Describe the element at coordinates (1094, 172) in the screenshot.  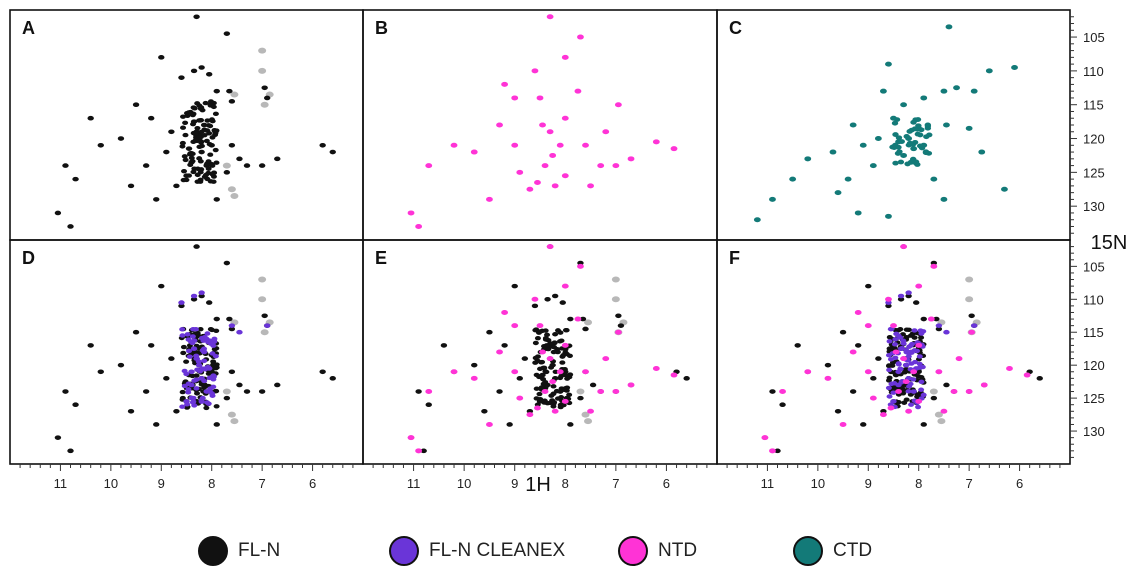
I see `y-tick-label: 125` at that location.